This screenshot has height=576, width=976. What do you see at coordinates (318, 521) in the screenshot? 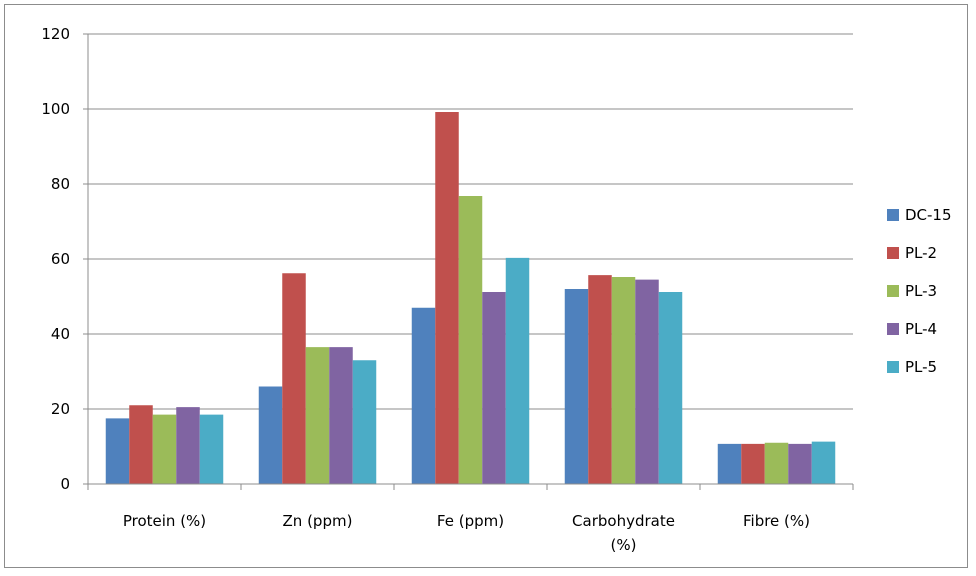
I see `x-tick-label: Zn (ppm)` at bounding box center [318, 521].